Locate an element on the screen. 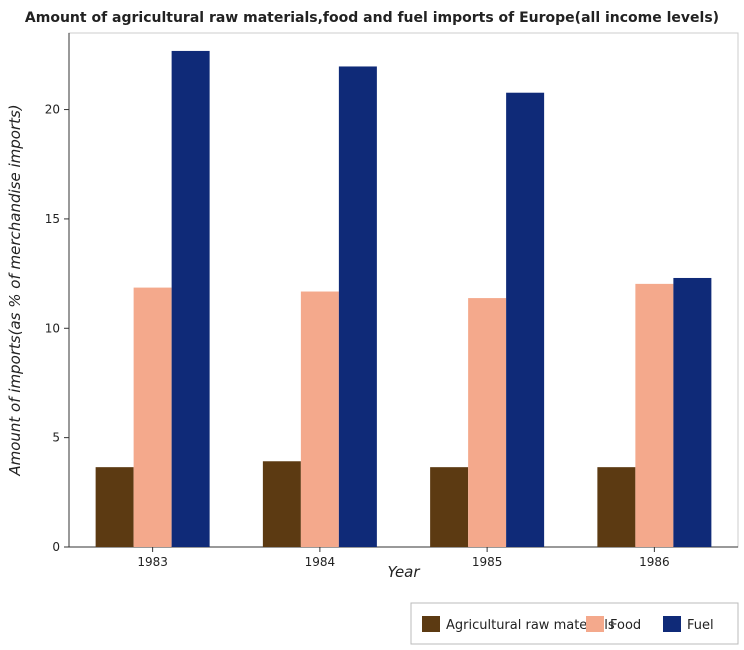  bar-food-1984 is located at coordinates (319, 419).